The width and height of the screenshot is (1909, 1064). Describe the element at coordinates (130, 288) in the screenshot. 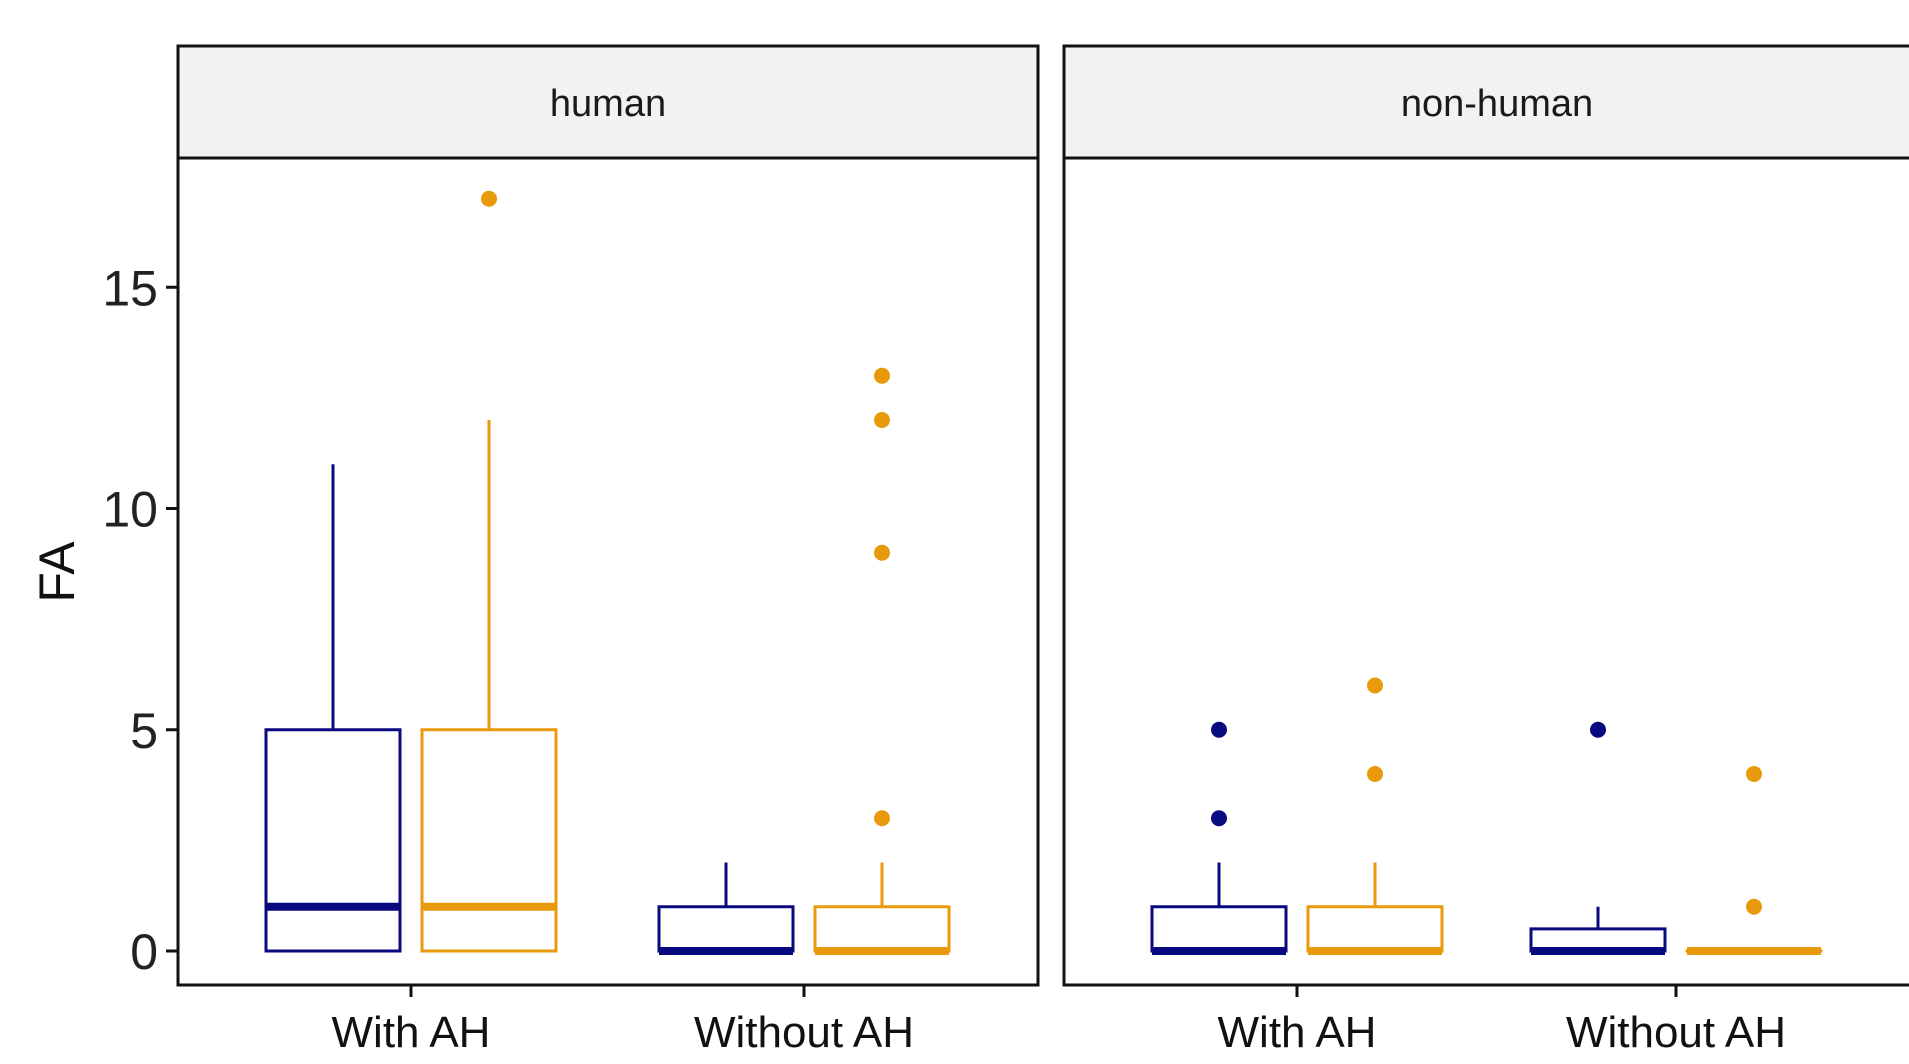

I see `y-tick-label-3: 15` at that location.